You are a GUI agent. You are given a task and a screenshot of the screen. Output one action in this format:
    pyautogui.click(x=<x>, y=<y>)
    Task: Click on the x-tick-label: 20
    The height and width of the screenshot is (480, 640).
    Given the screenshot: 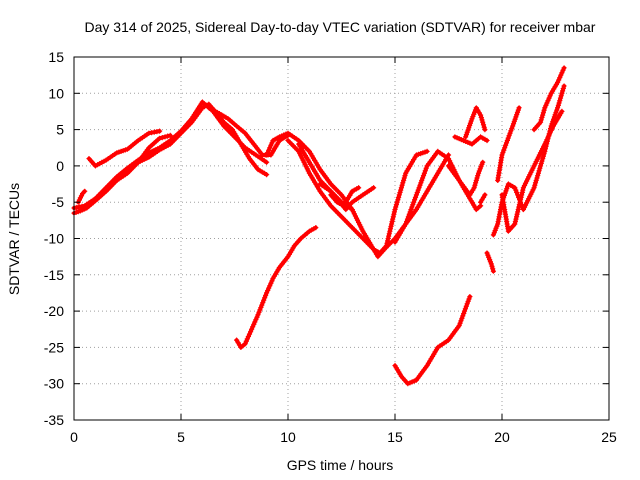 What is the action you would take?
    pyautogui.click(x=502, y=437)
    